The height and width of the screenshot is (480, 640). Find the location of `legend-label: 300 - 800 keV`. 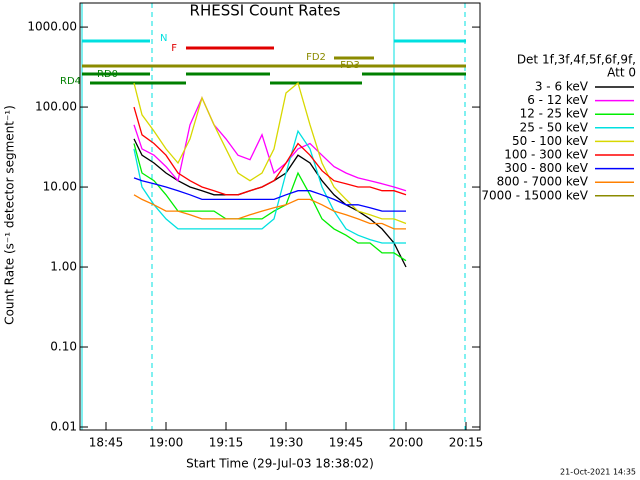

legend-label: 300 - 800 keV is located at coordinates (546, 168).